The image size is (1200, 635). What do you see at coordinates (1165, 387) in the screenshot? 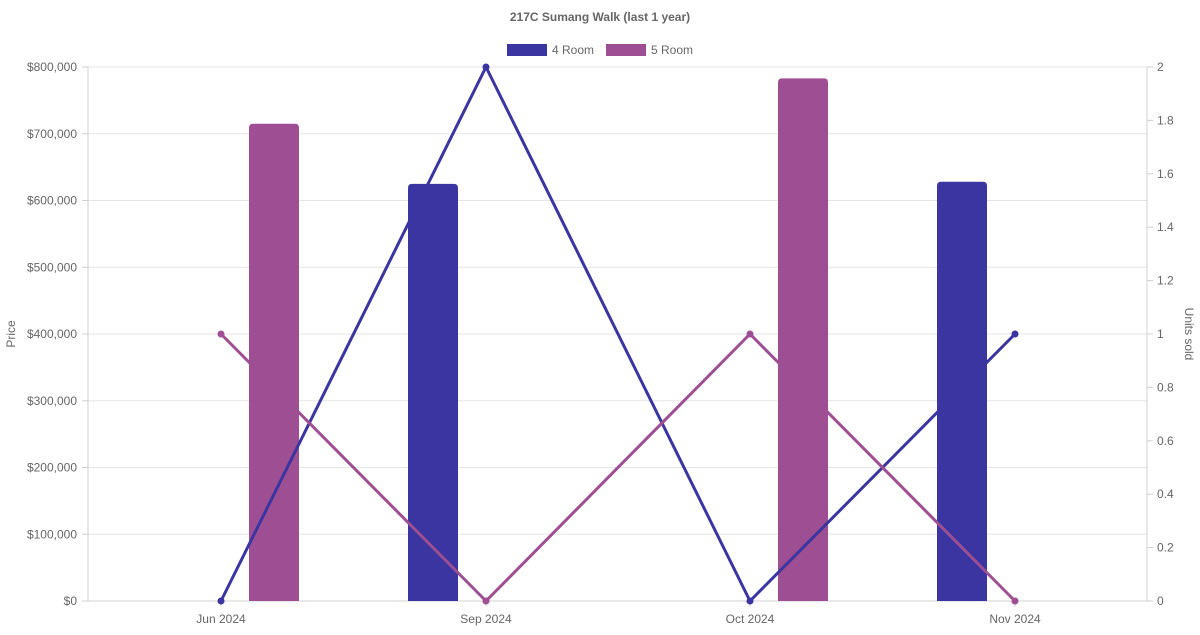
I see `y-right-tick-label: 0.8` at bounding box center [1165, 387].